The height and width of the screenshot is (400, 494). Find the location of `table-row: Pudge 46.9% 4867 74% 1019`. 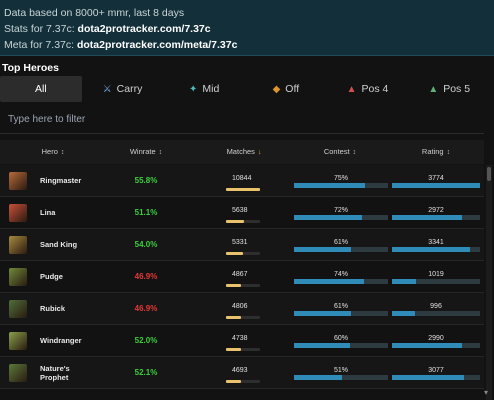

table-row: Pudge 46.9% 4867 74% 1019 is located at coordinates (242, 277).